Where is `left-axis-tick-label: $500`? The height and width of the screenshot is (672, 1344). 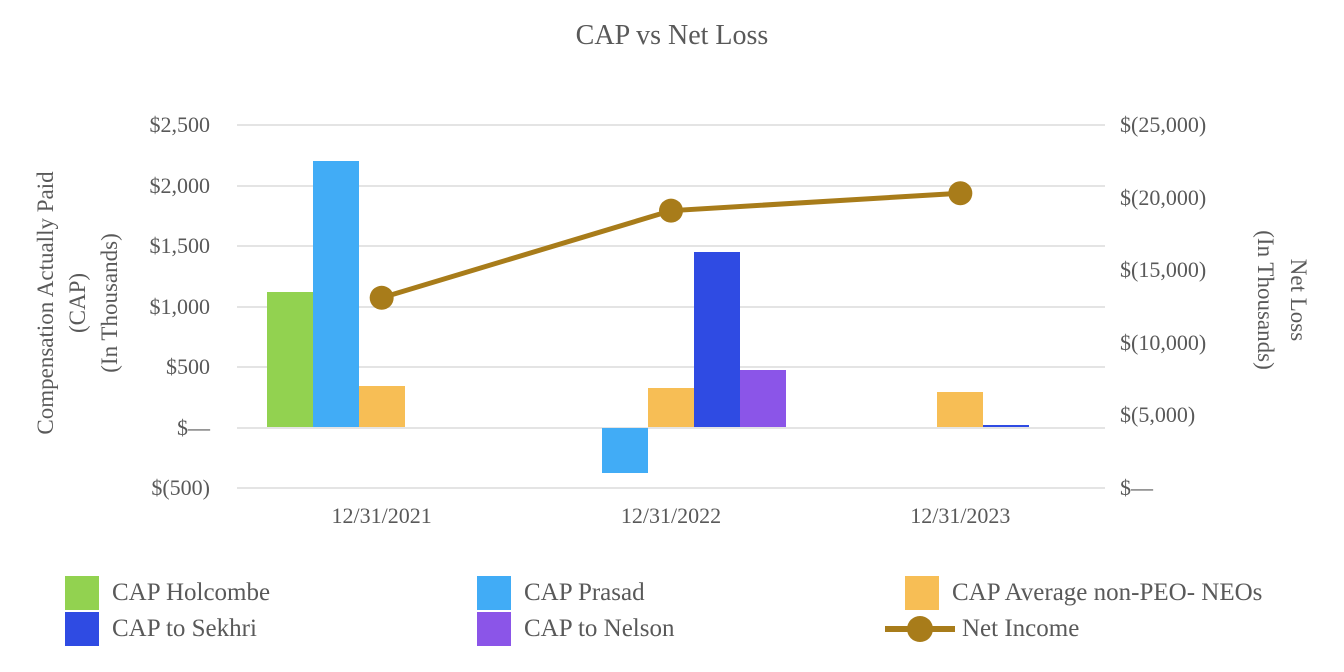
left-axis-tick-label: $500 is located at coordinates (188, 366).